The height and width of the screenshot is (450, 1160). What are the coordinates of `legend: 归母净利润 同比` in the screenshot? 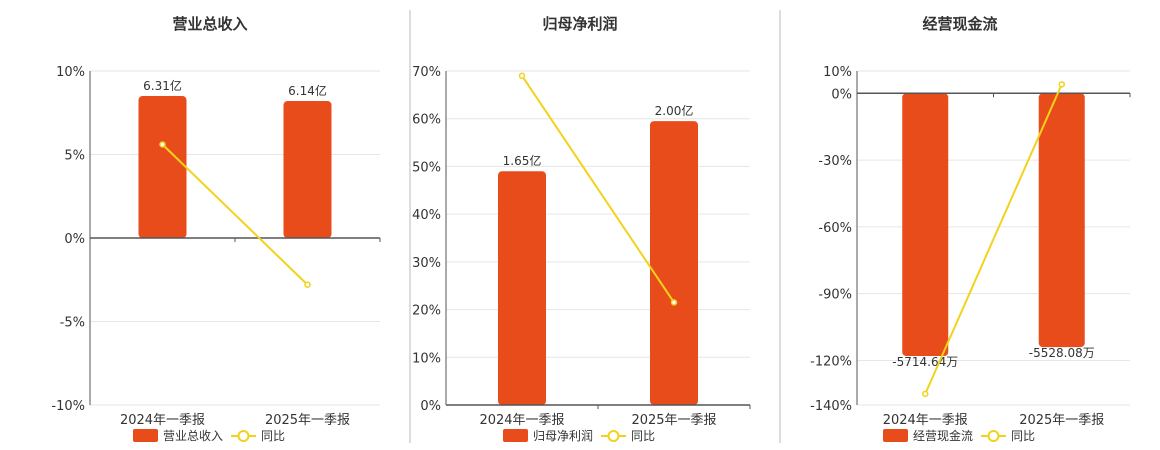 It's located at (579, 436).